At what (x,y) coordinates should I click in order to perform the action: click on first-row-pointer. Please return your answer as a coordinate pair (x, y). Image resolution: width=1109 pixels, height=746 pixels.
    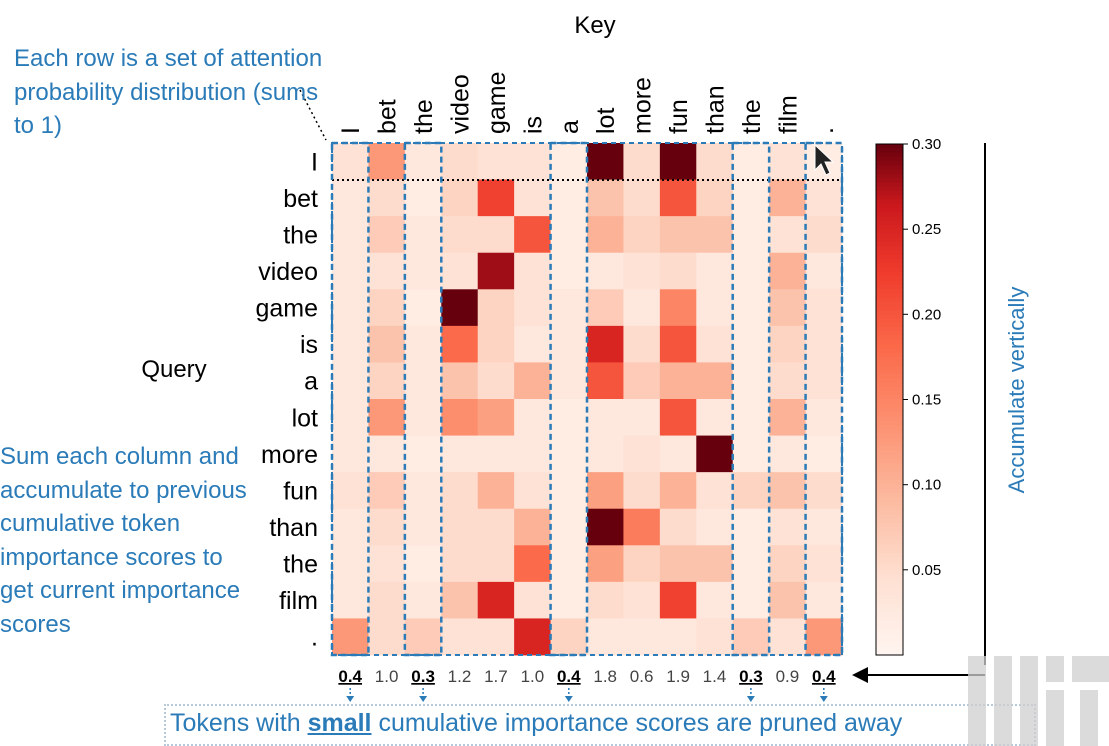
    Looking at the image, I should click on (313, 115).